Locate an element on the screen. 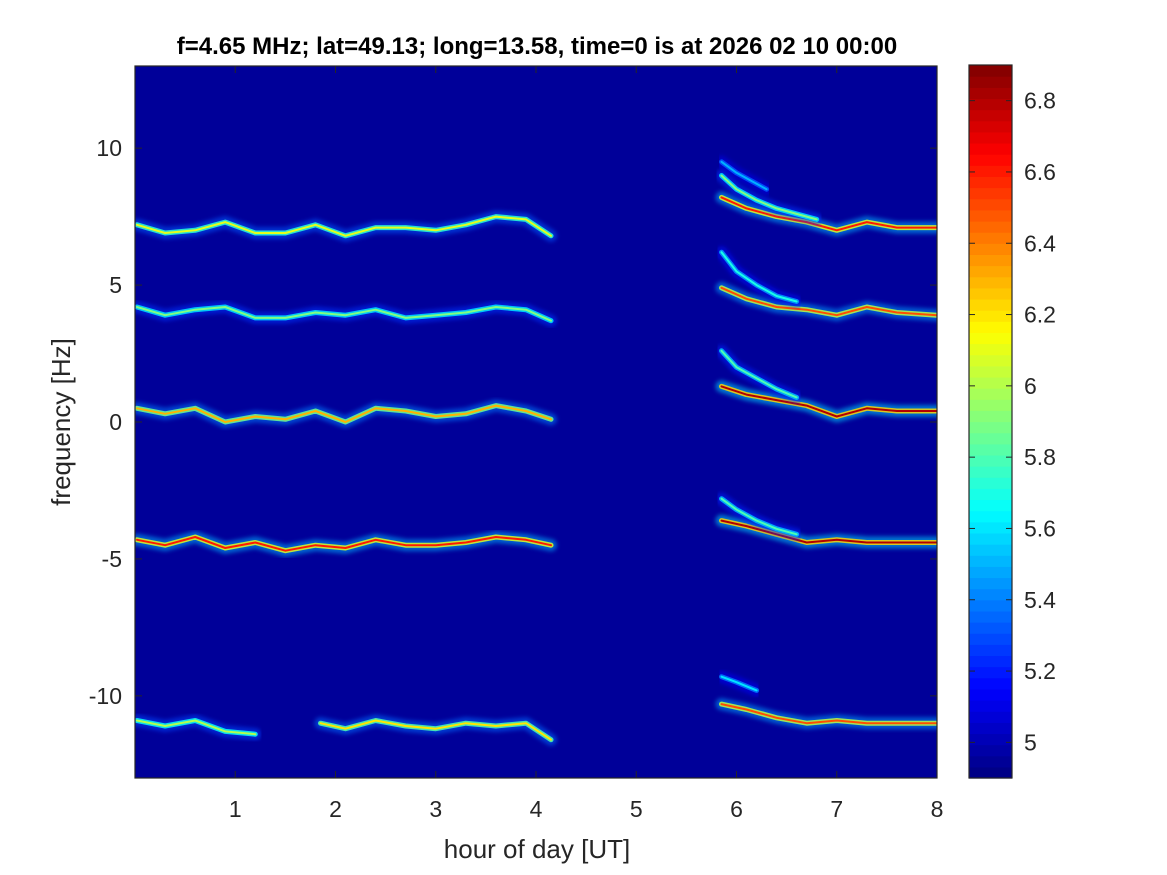 The height and width of the screenshot is (875, 1167). colorbar-tick-label: 6.8 is located at coordinates (1040, 101).